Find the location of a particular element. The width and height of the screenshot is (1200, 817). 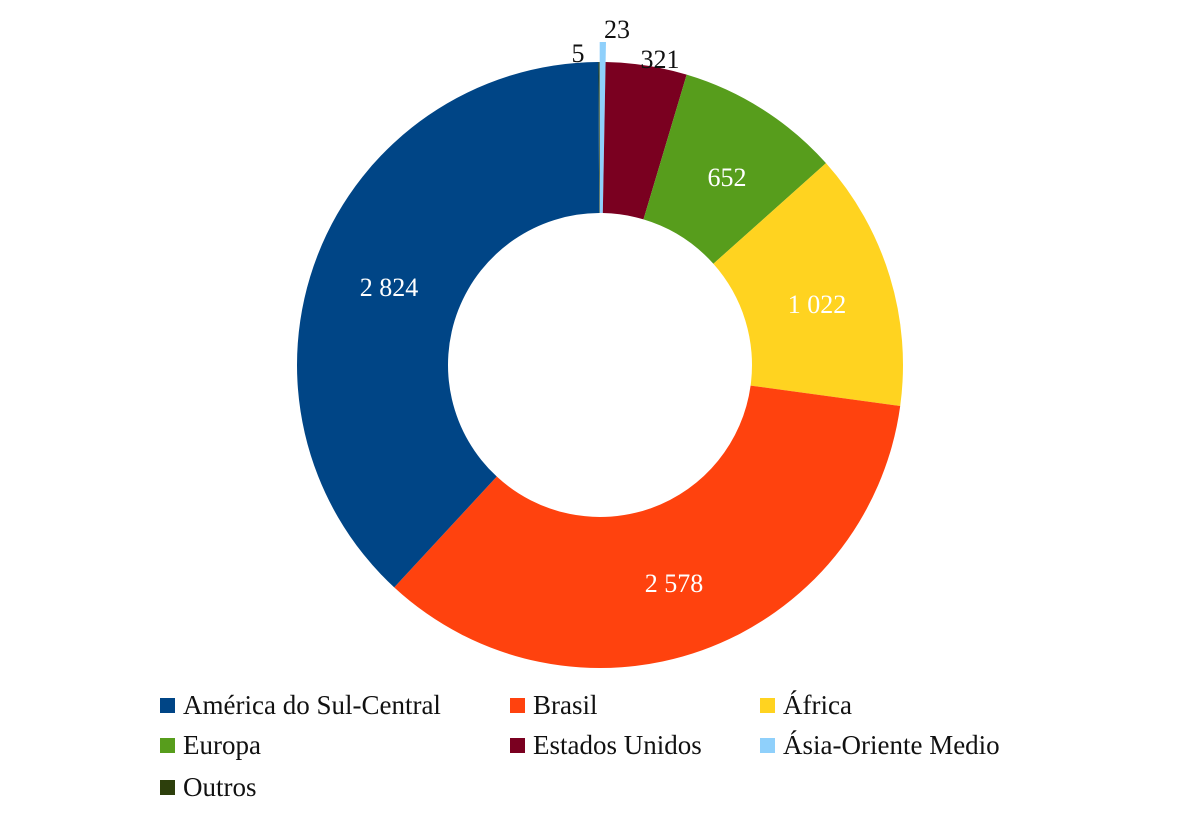

data-label--sia-oriente-medio: 23 is located at coordinates (617, 29).